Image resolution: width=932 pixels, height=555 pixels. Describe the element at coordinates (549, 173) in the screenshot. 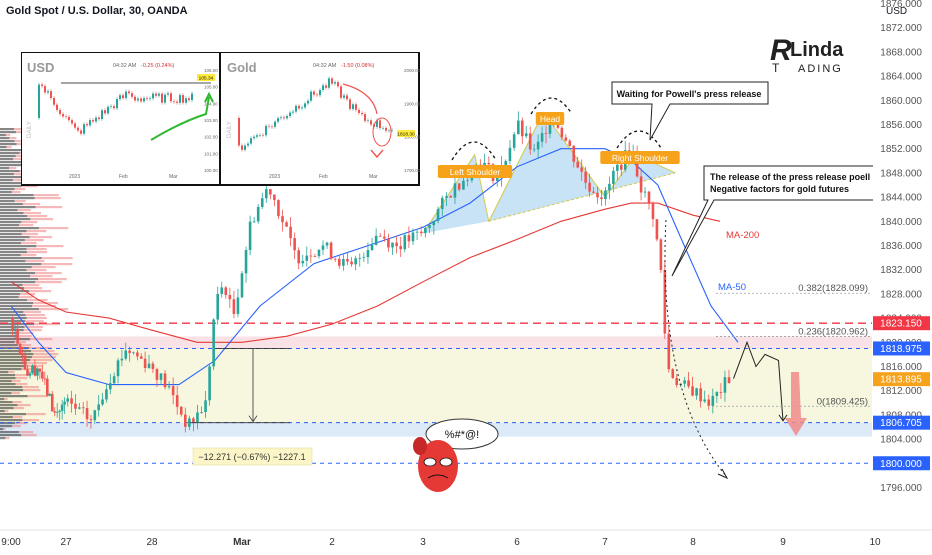

I see `pattern-fill` at that location.